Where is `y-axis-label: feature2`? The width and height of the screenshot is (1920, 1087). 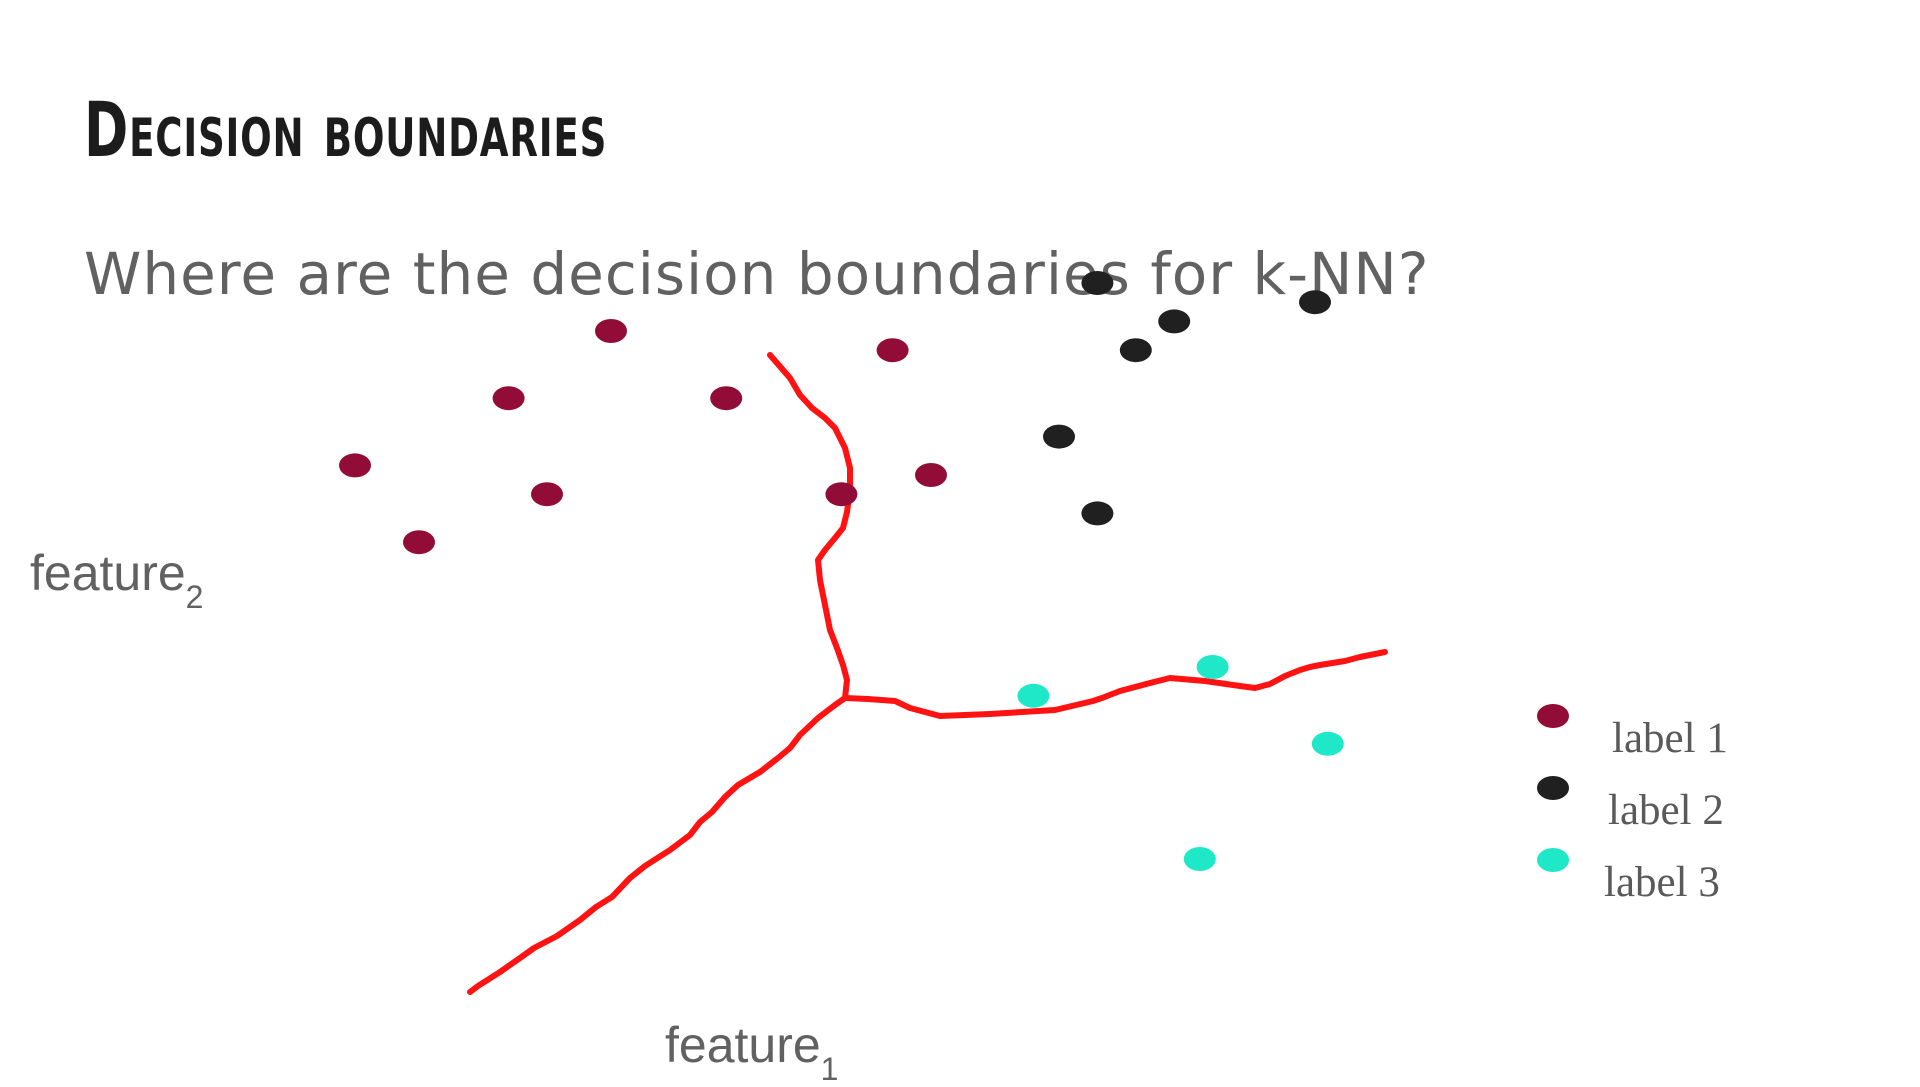 y-axis-label: feature2 is located at coordinates (116, 580).